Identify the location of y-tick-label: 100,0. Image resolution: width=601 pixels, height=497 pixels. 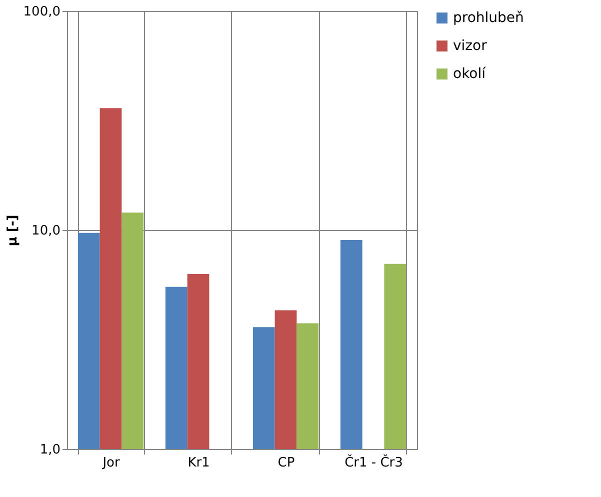
(41, 12).